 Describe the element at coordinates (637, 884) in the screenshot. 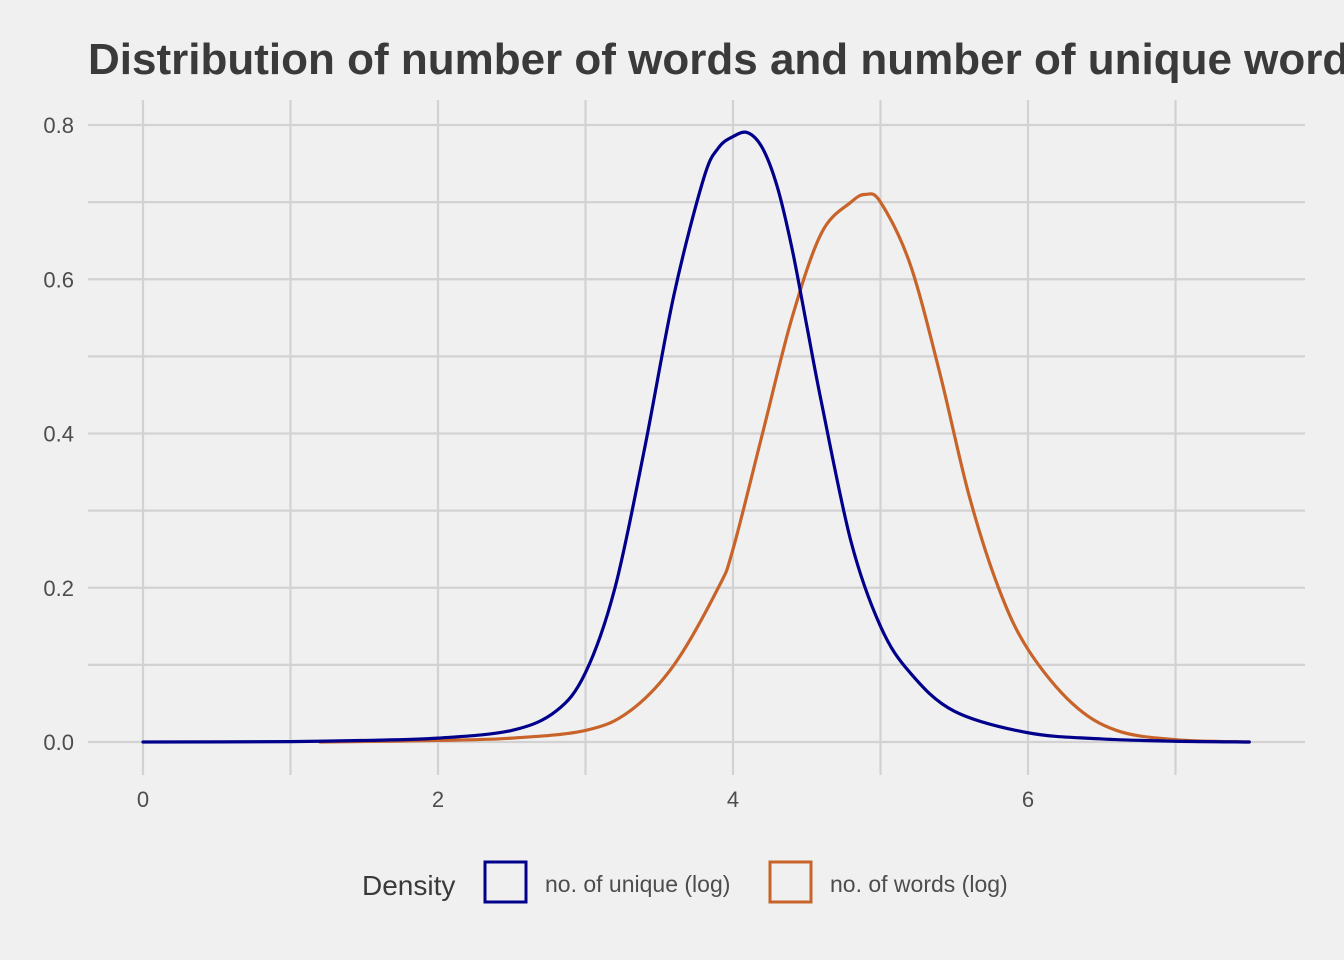

I see `legend-label-unique: no. of unique (log)` at that location.